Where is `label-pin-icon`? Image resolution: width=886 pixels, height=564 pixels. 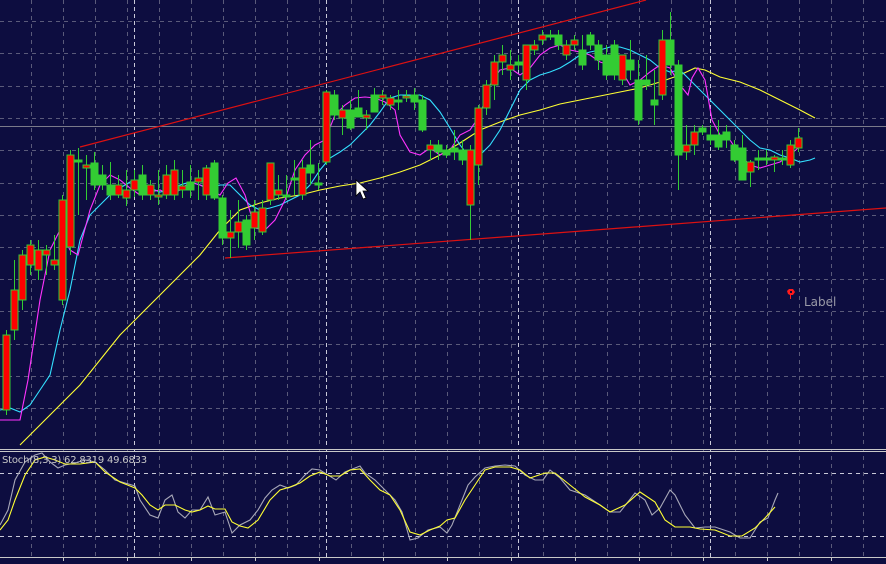
label-pin-icon is located at coordinates (791, 294).